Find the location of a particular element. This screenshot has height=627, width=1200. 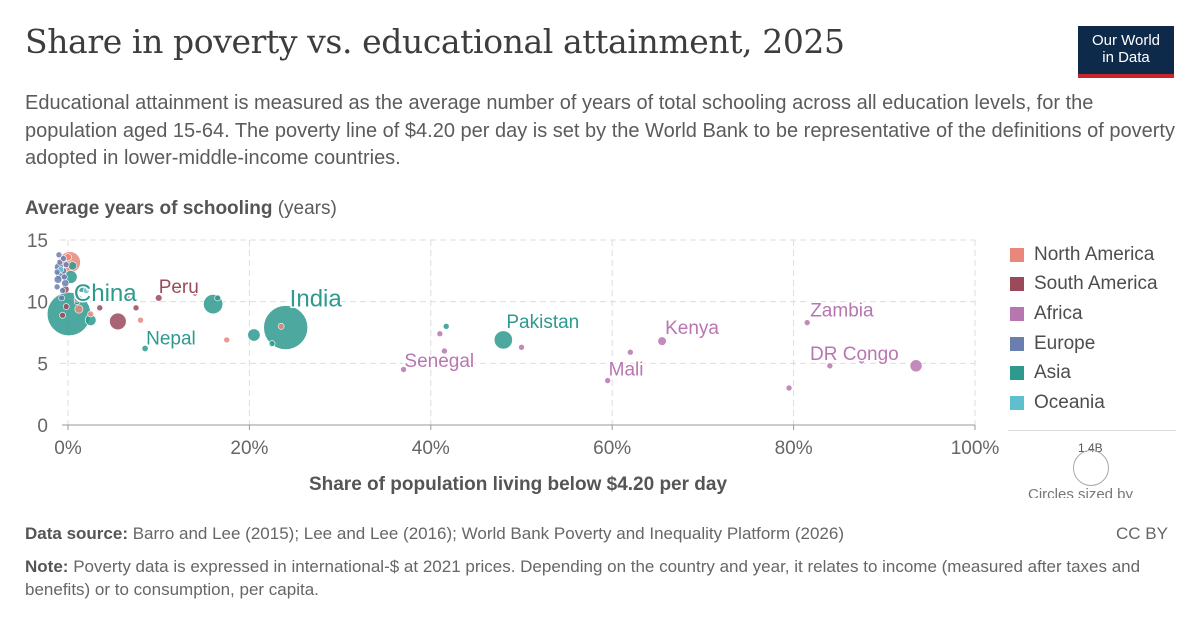

y-tick-label: 0 is located at coordinates (42, 426).